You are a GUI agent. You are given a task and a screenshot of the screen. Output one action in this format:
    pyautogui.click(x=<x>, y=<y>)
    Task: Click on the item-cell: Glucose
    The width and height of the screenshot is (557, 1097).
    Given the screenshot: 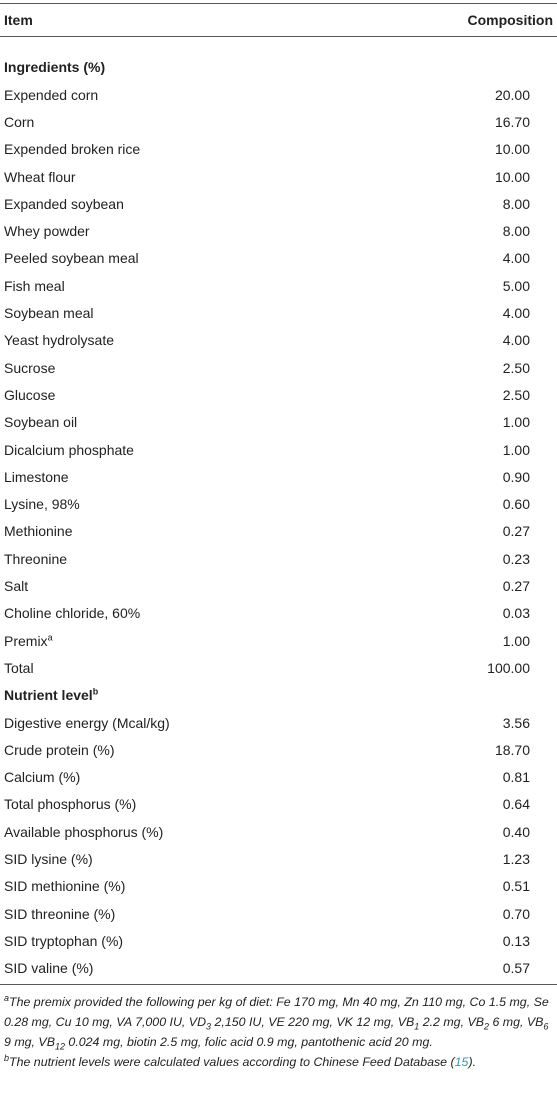 What is the action you would take?
    pyautogui.click(x=29, y=395)
    